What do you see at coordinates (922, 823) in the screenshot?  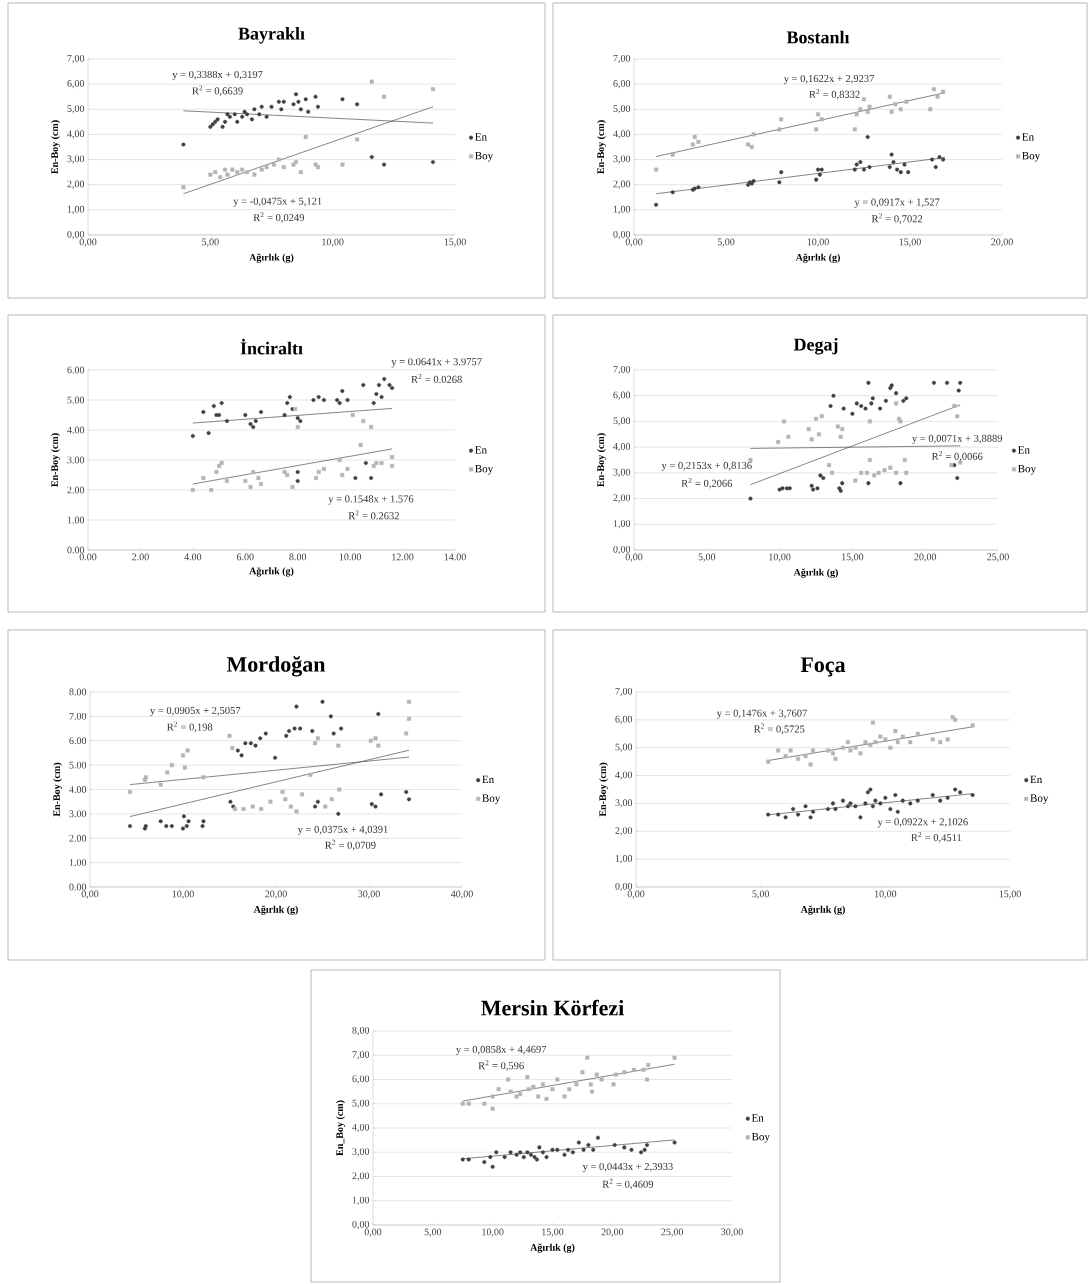 I see `annotation: y = 0,0922x + 2,1026` at bounding box center [922, 823].